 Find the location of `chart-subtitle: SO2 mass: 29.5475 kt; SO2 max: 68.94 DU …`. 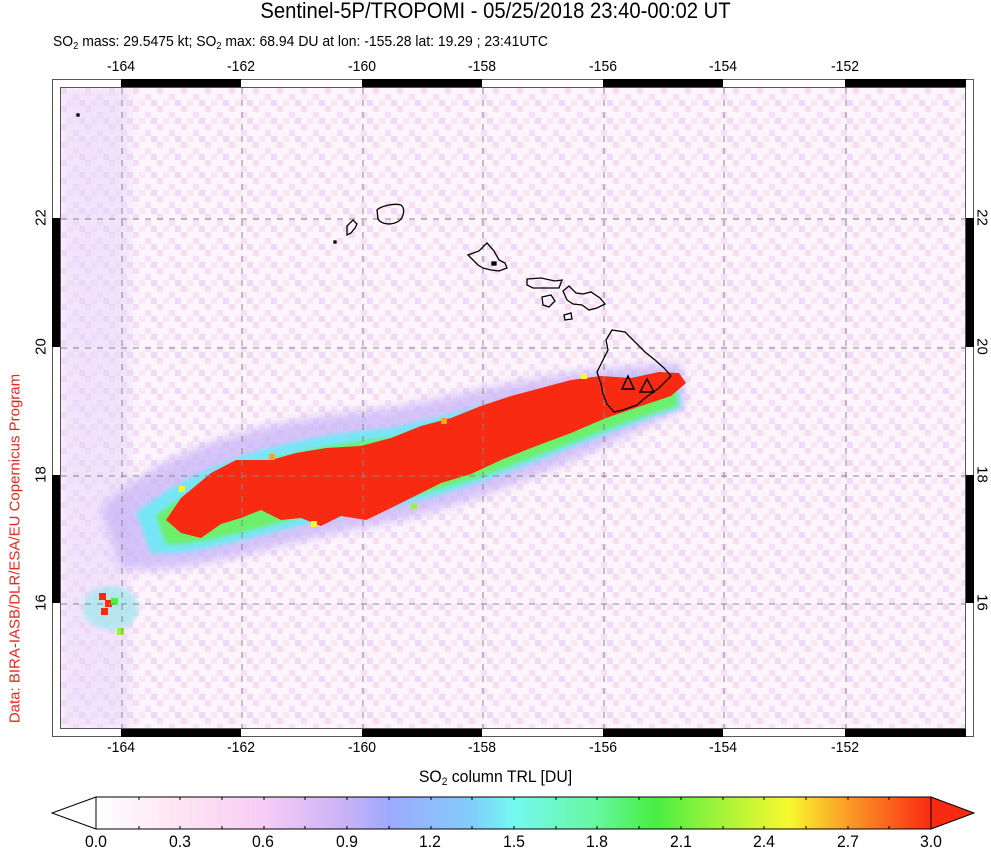

chart-subtitle: SO2 mass: 29.5475 kt; SO2 max: 68.94 DU … is located at coordinates (301, 42).